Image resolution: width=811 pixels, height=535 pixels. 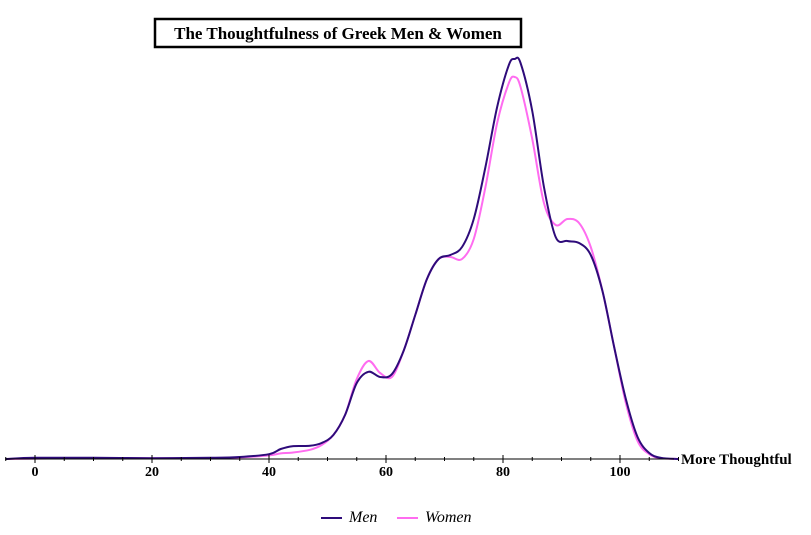 I want to click on x-axis-tick-labels: 0 20 40 60 80 100, so click(x=331, y=472).